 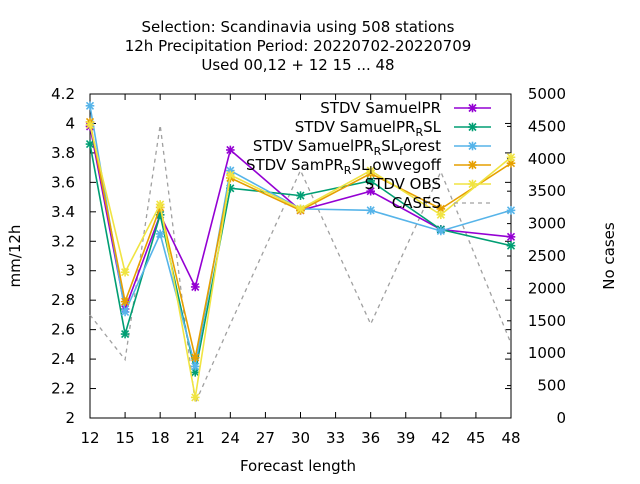 What do you see at coordinates (547, 126) in the screenshot?
I see `y2-tick-label: 4500` at bounding box center [547, 126].